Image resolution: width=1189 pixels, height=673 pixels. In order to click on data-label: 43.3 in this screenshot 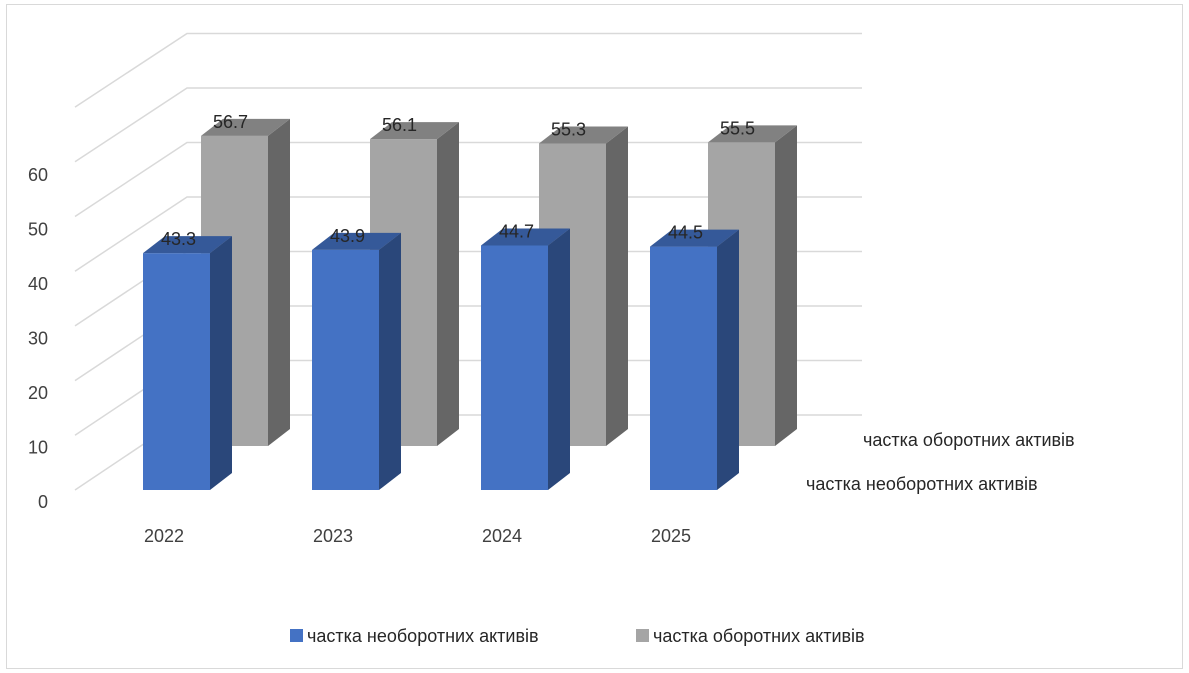, I will do `click(178, 239)`.